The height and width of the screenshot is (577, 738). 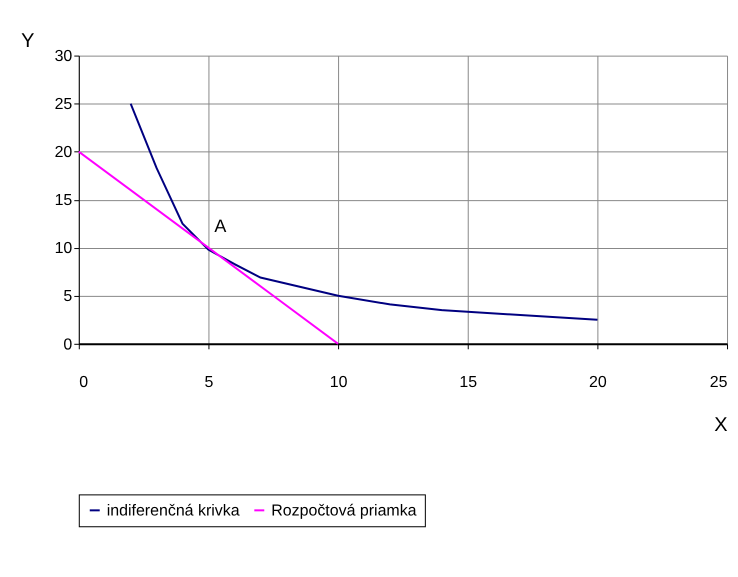 What do you see at coordinates (67, 297) in the screenshot?
I see `y-tick-label: 5` at bounding box center [67, 297].